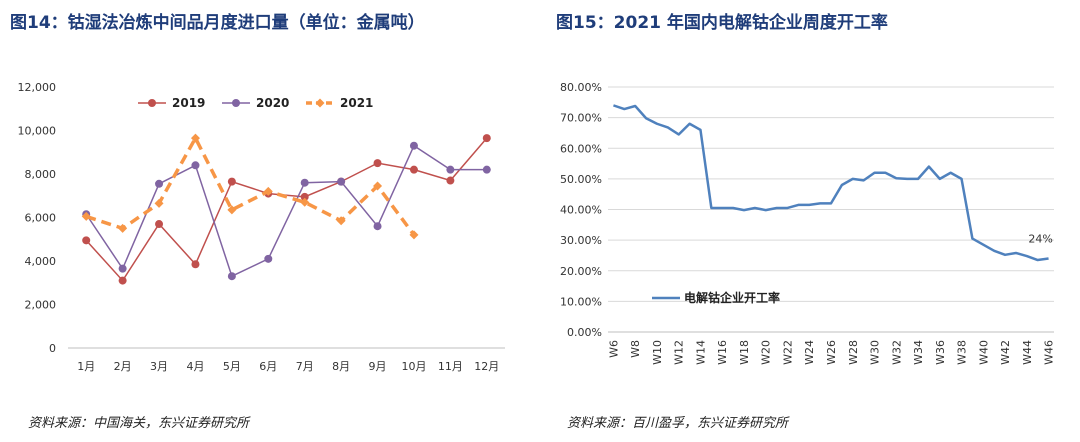  I want to click on x-tick-label: W46, so click(1049, 352).